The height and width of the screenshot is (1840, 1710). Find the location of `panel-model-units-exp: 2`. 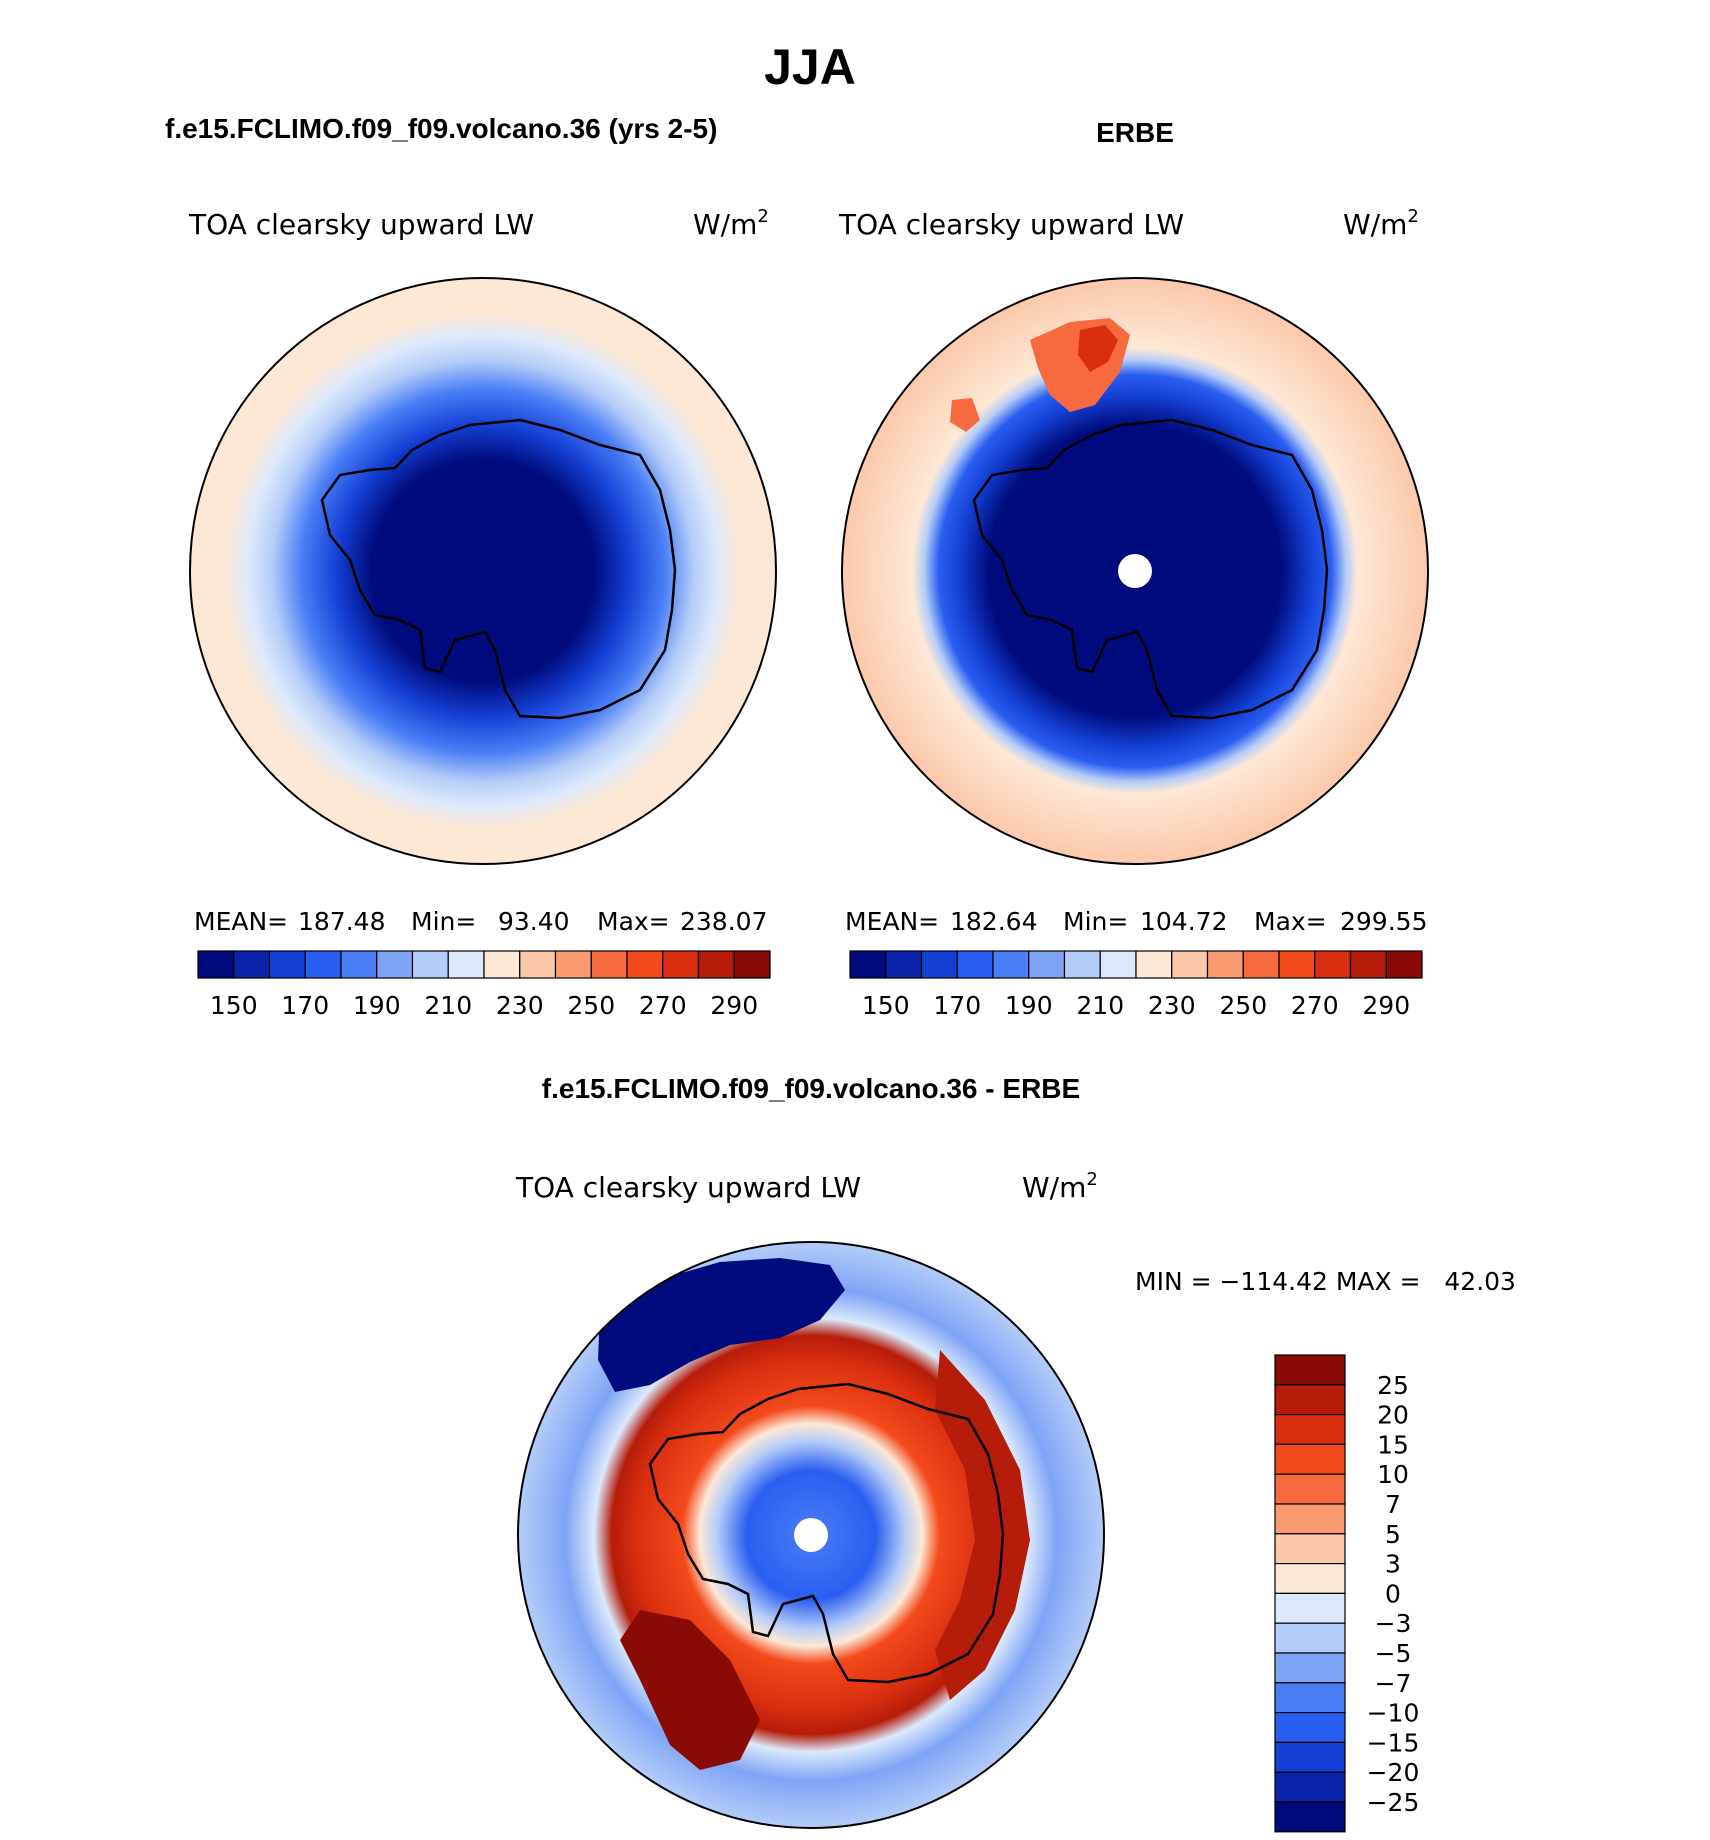

panel-model-units-exp: 2 is located at coordinates (762, 216).